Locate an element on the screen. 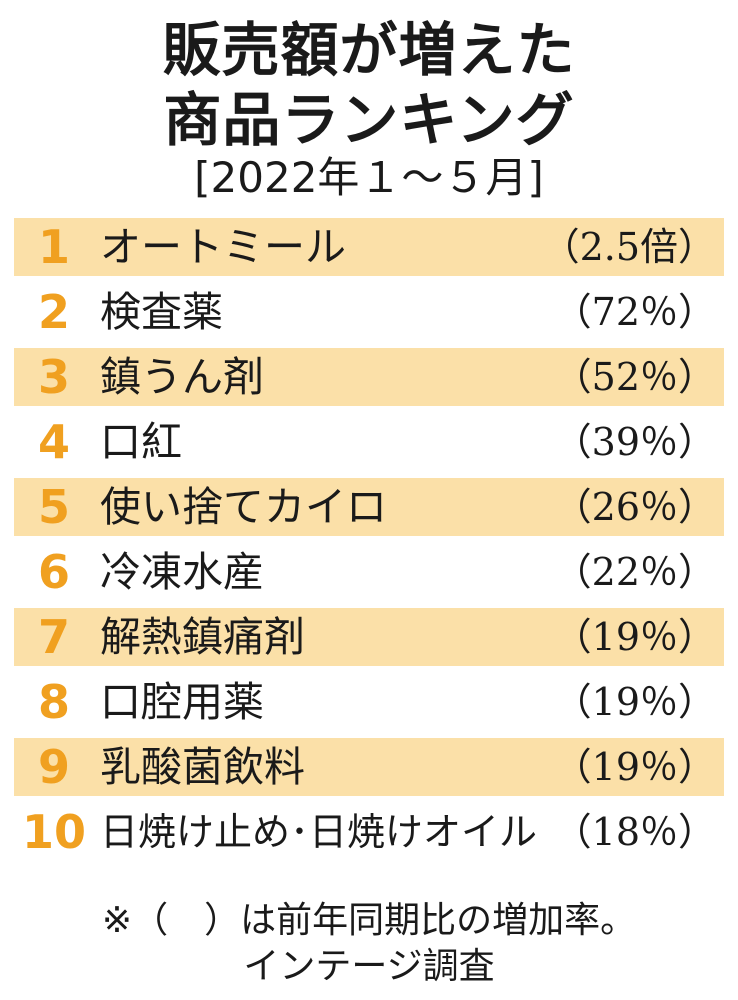 The height and width of the screenshot is (1000, 738). growth-value: （39％） is located at coordinates (634, 442).